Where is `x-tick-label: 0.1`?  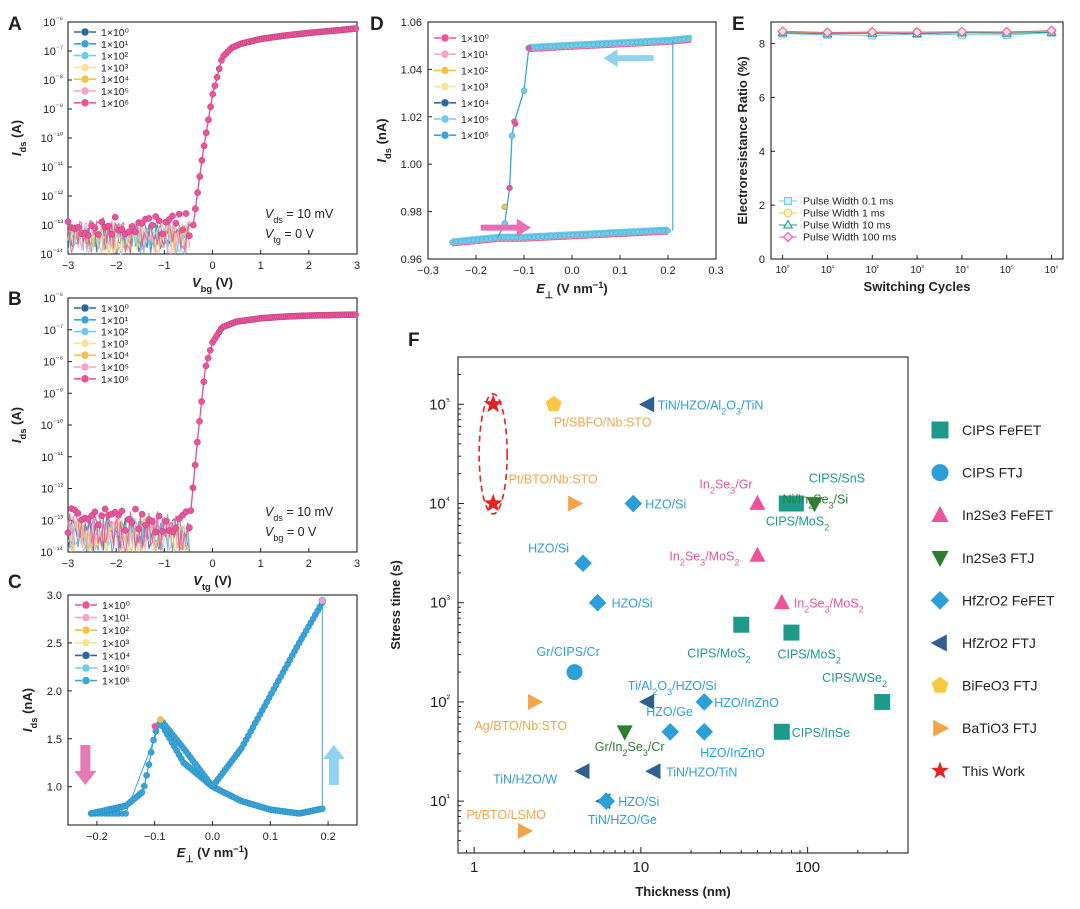
x-tick-label: 0.1 is located at coordinates (619, 271).